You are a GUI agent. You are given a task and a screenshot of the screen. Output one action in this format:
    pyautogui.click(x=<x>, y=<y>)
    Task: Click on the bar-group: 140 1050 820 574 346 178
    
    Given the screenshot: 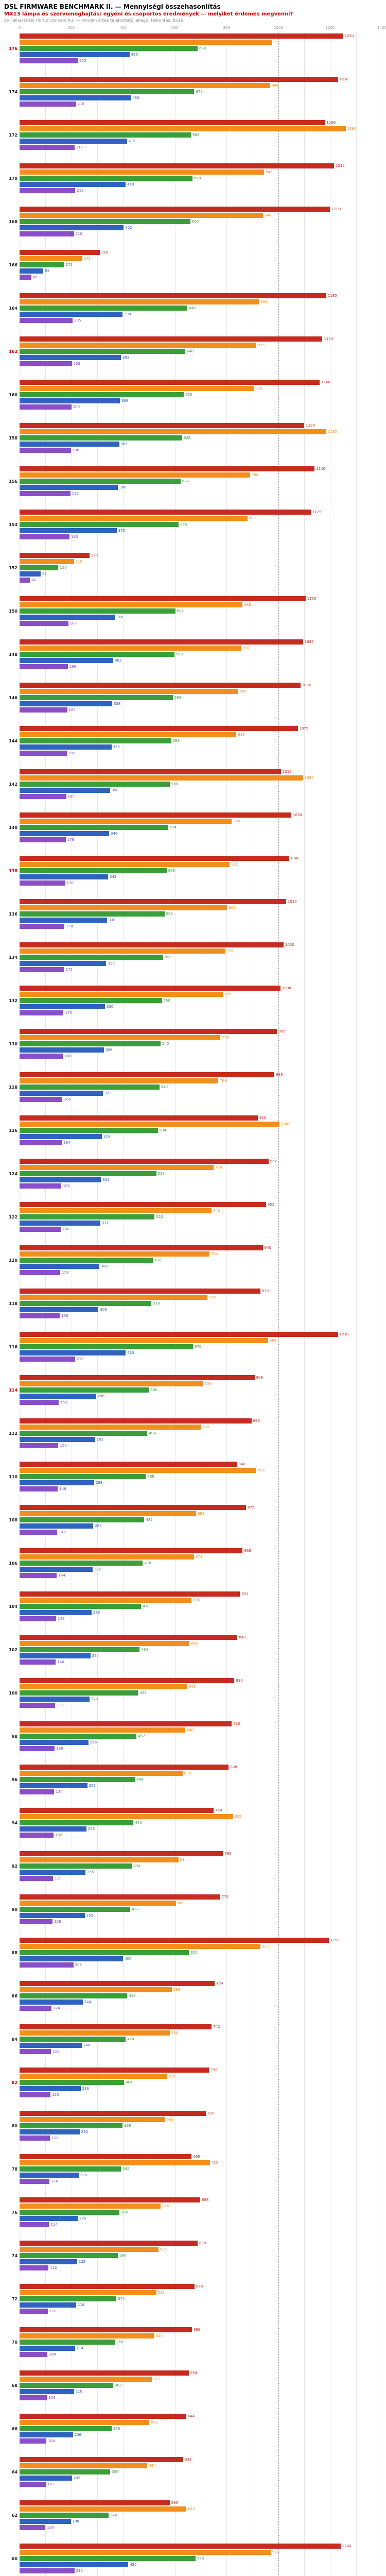 What is the action you would take?
    pyautogui.click(x=193, y=827)
    